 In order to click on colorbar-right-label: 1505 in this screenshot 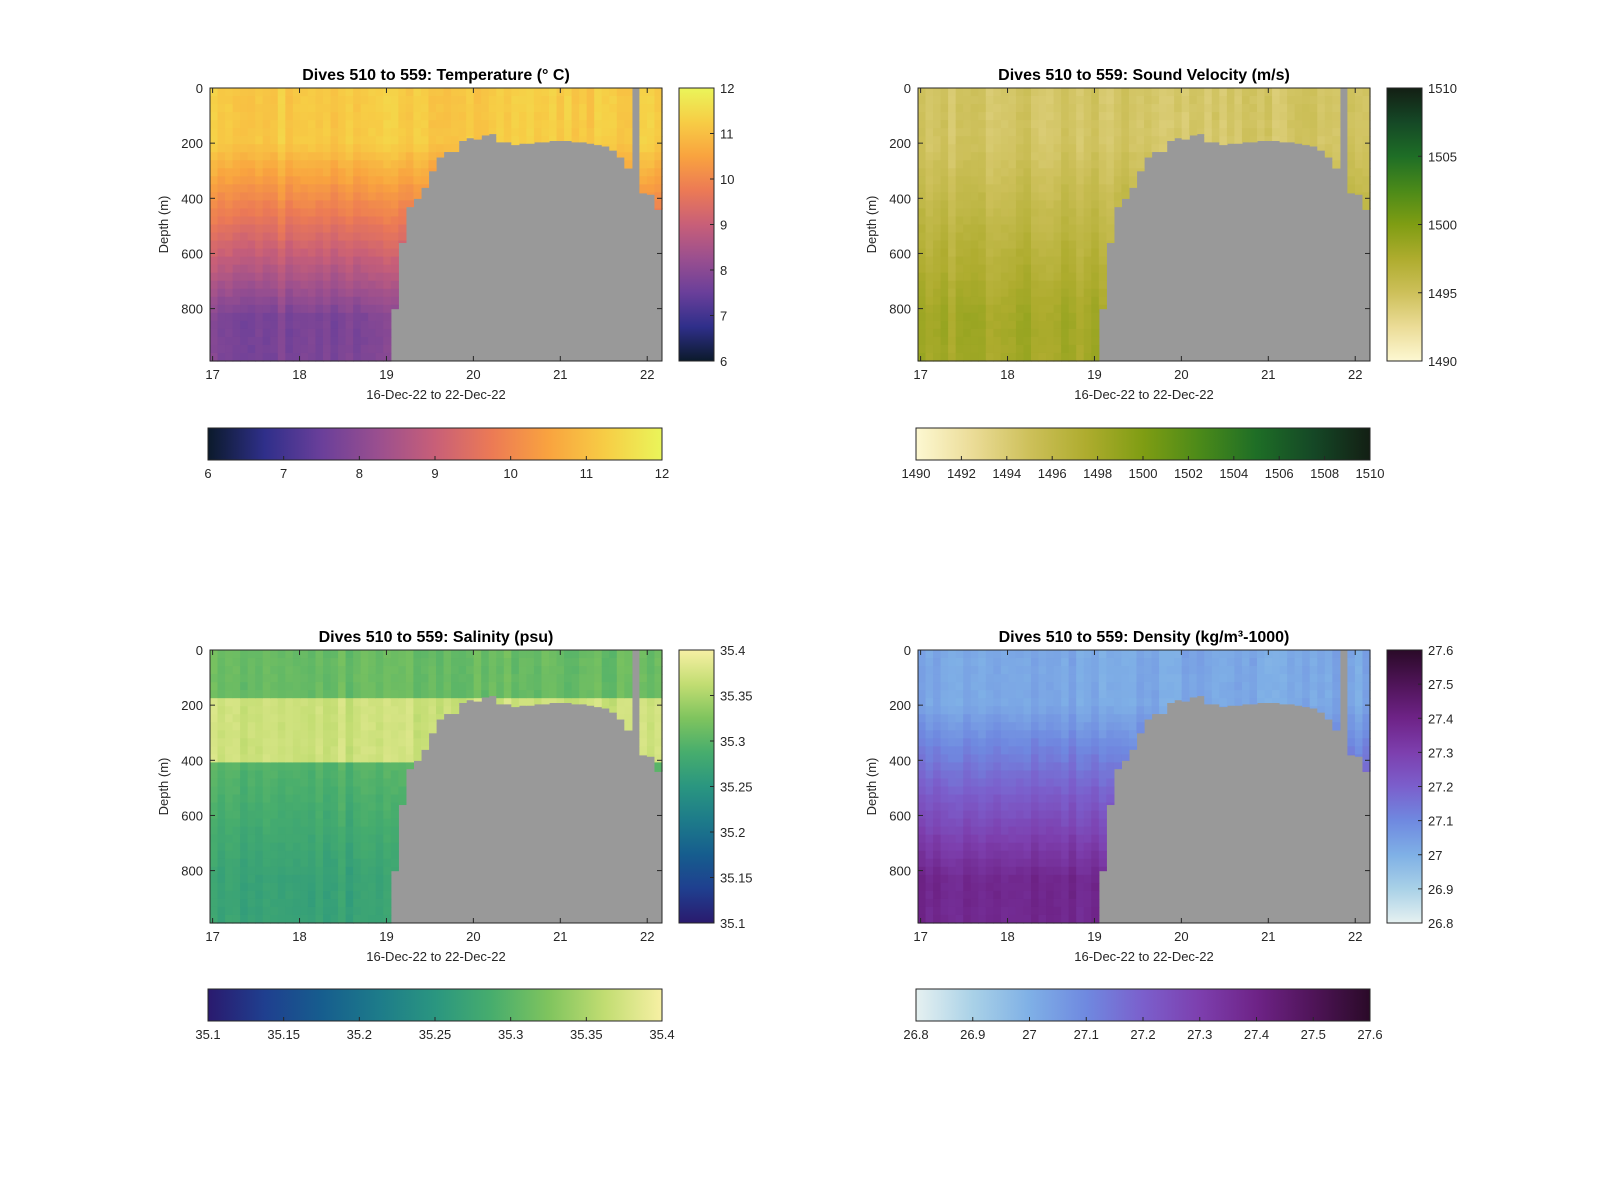, I will do `click(1442, 156)`.